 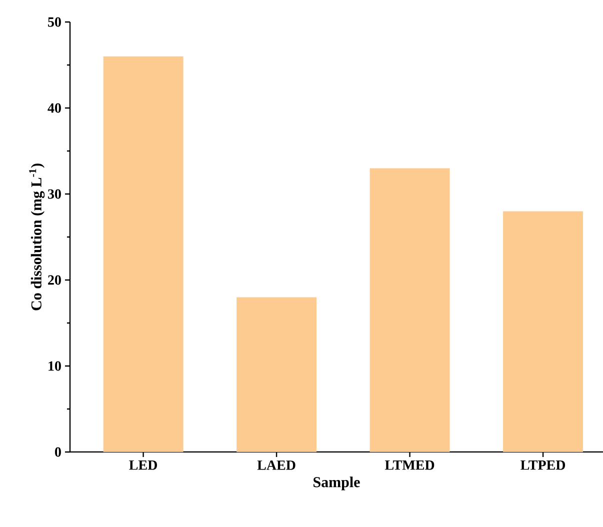 What do you see at coordinates (54, 366) in the screenshot?
I see `y-tick-label: 10` at bounding box center [54, 366].